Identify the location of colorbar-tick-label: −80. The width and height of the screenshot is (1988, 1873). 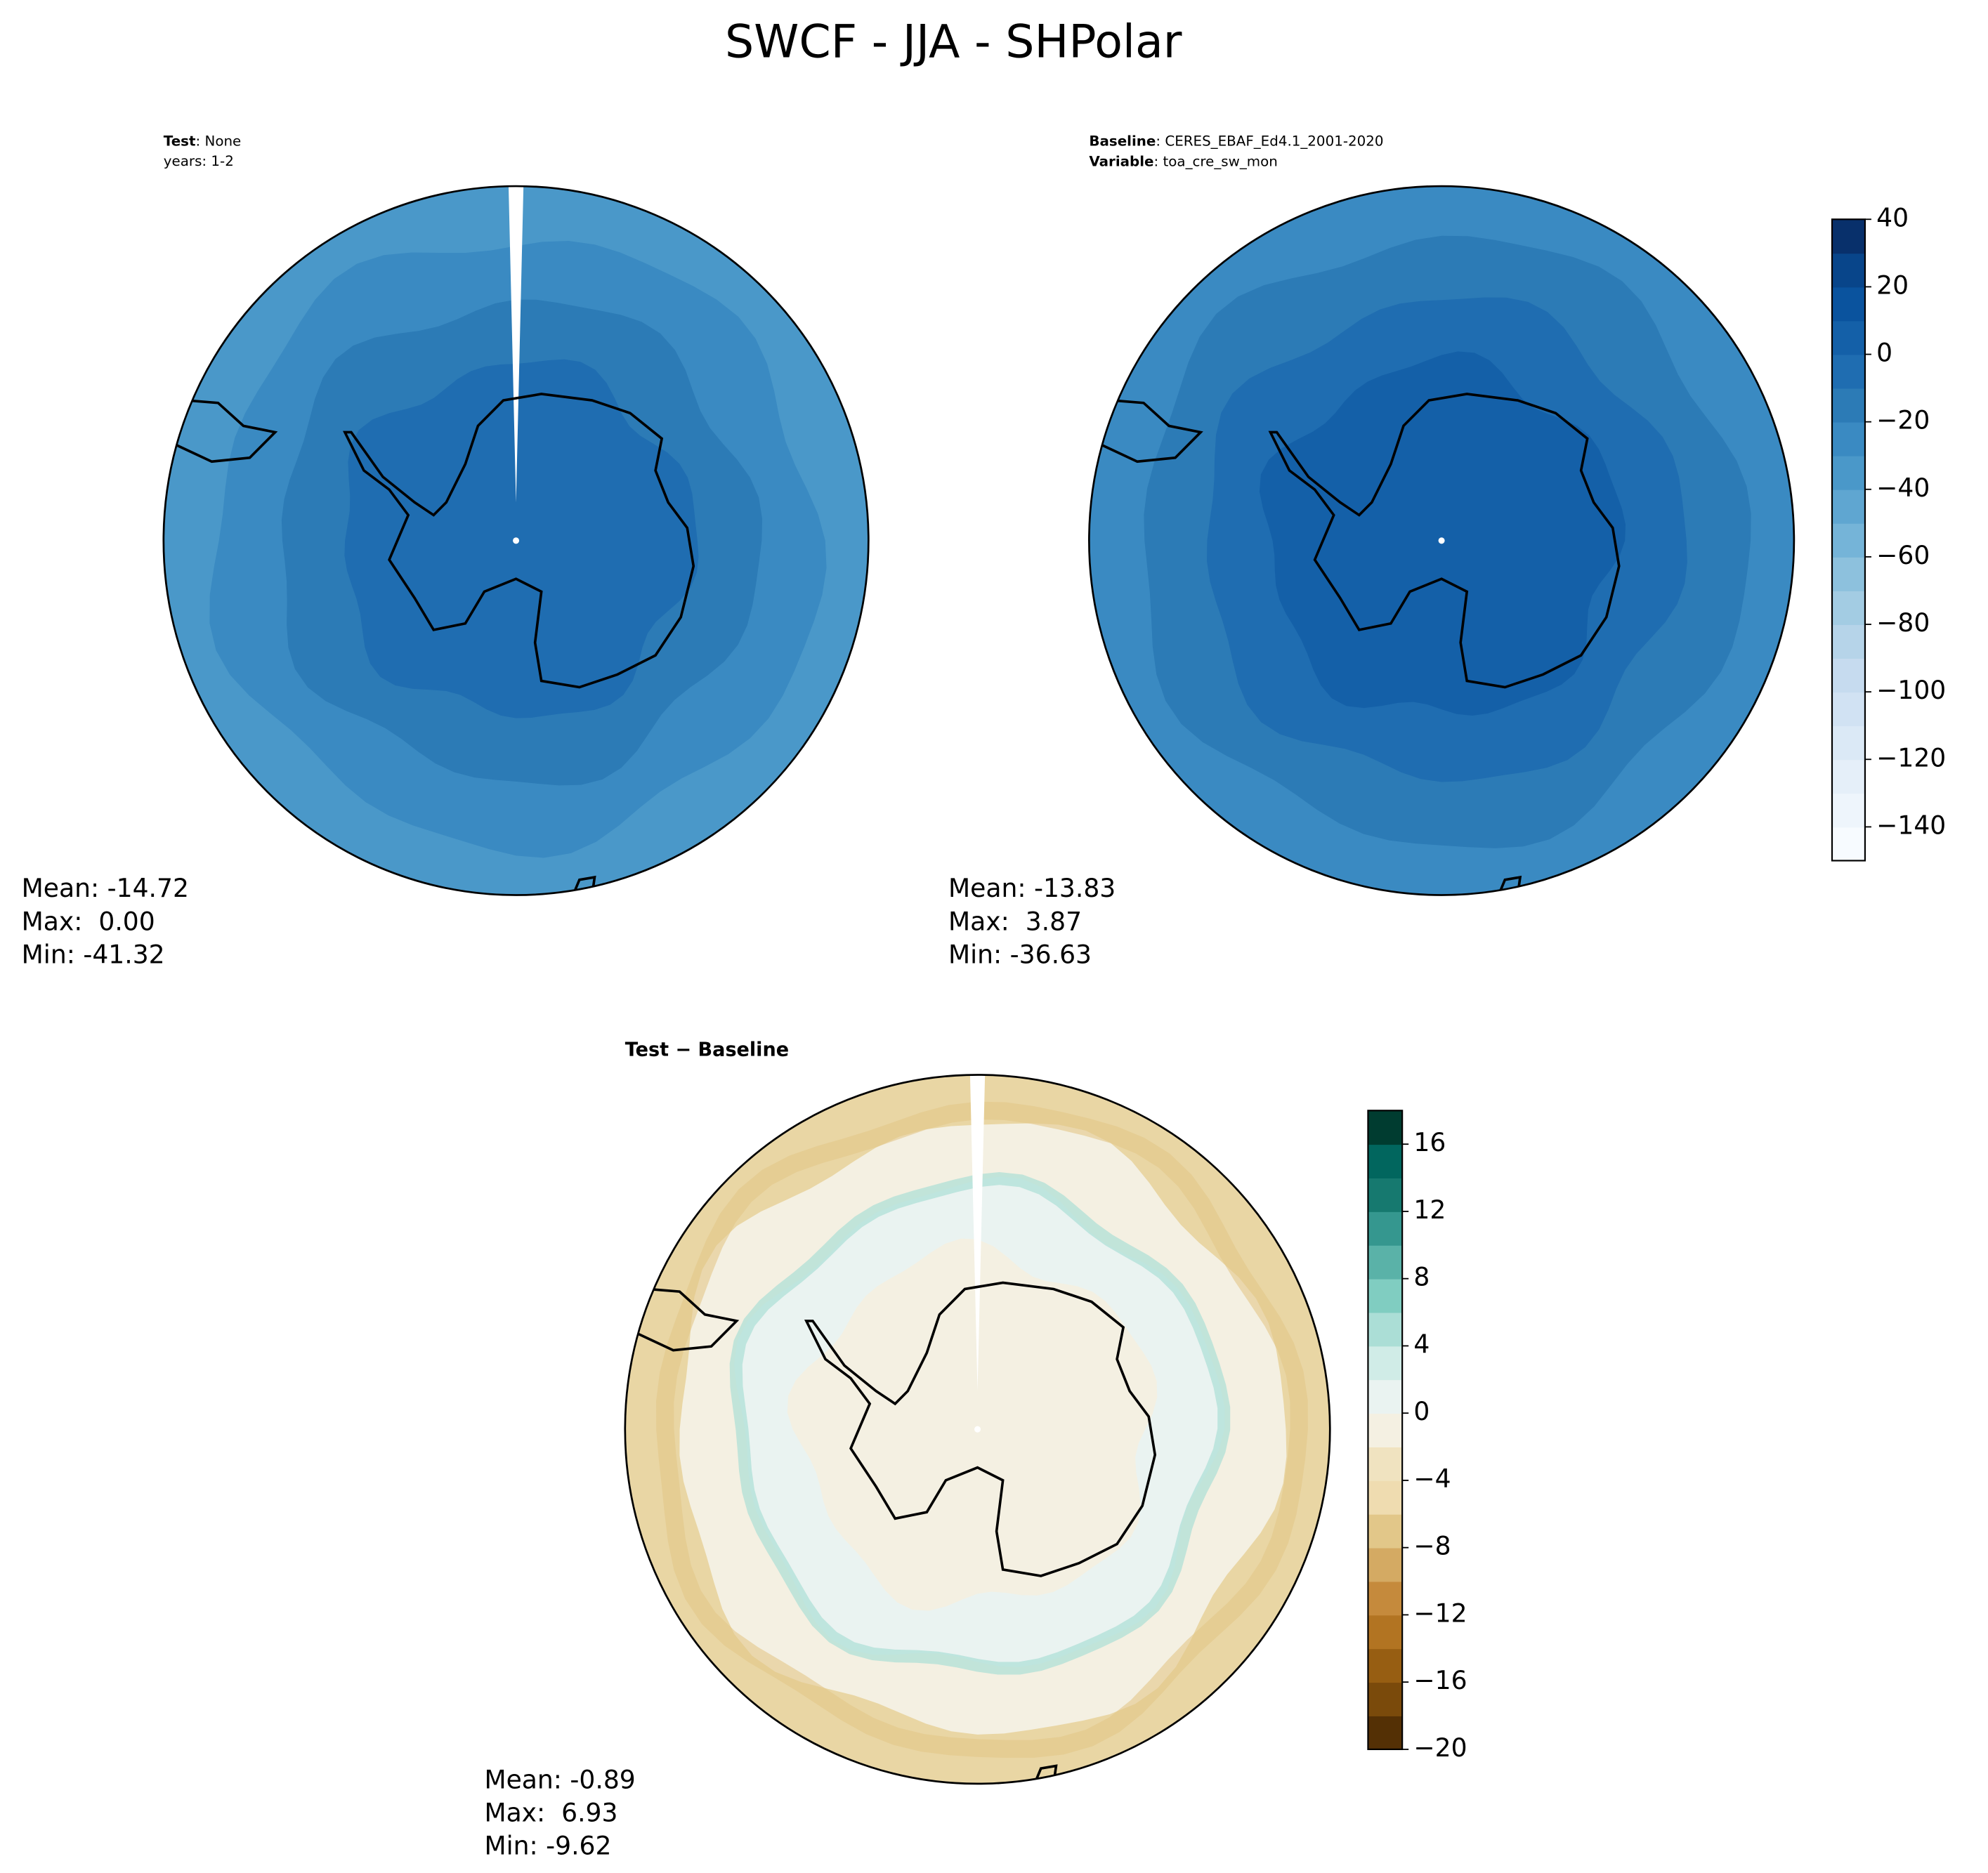
(1903, 622).